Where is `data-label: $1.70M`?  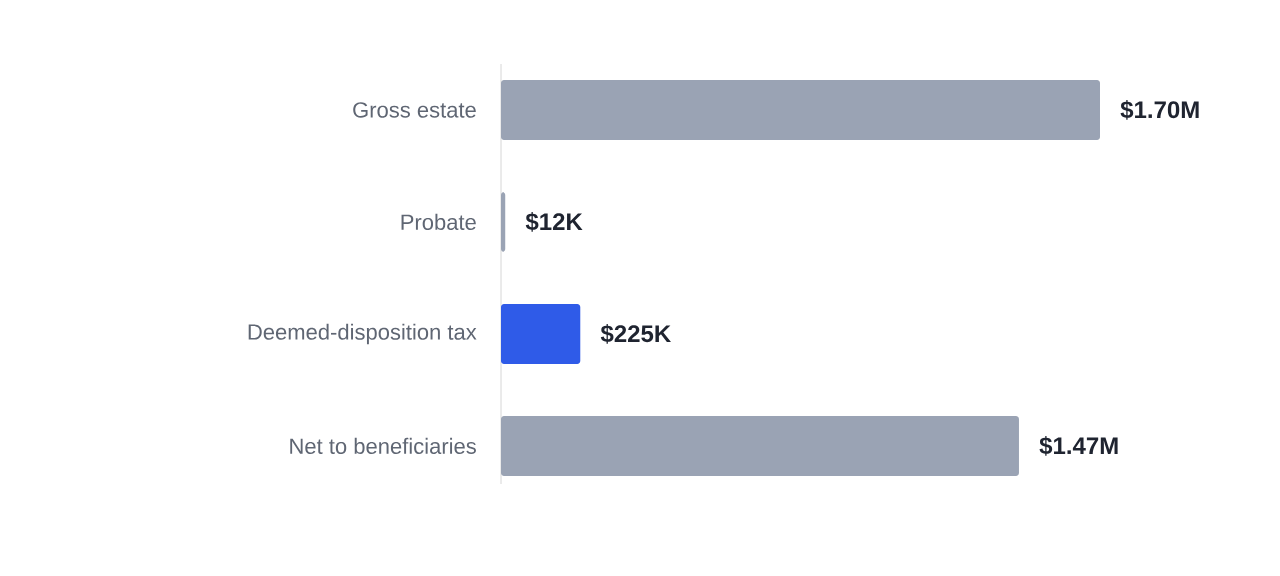 data-label: $1.70M is located at coordinates (1159, 110).